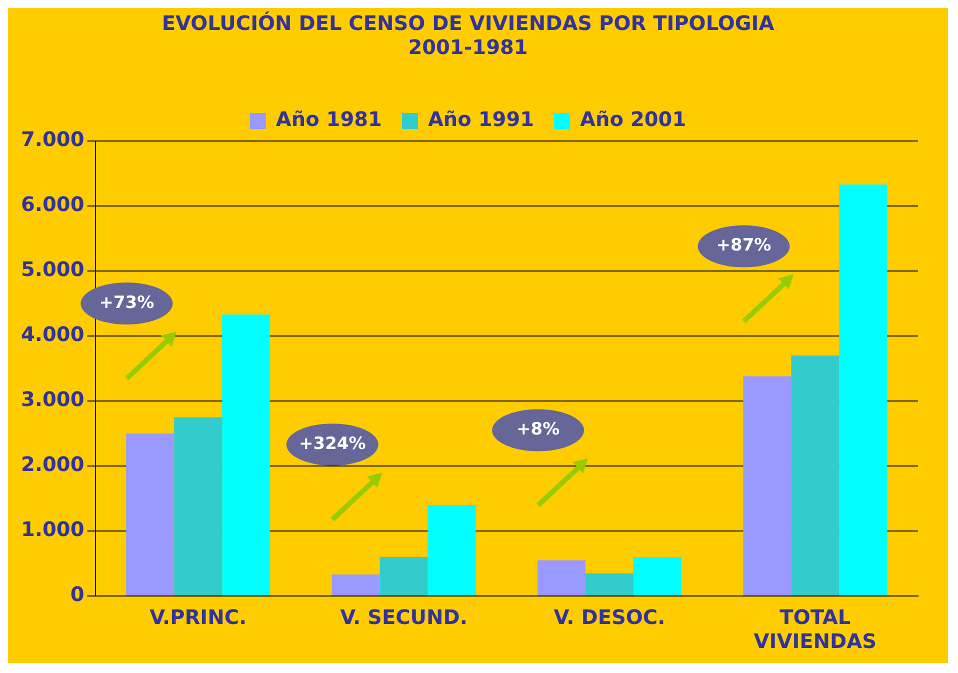  I want to click on y-tick-label: 2.000, so click(52, 464).